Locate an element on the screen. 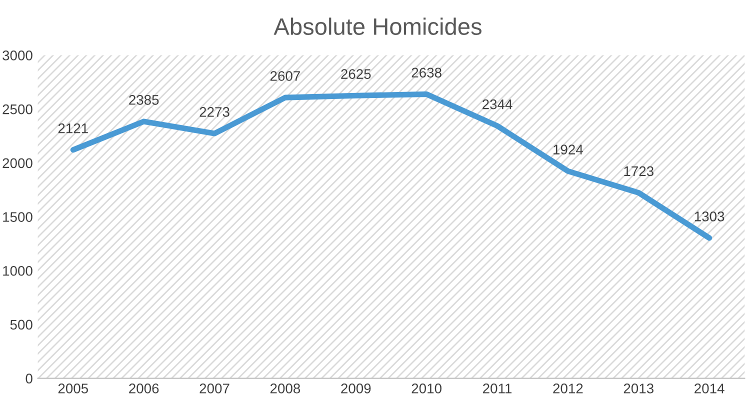  data-label: 2121 is located at coordinates (73, 128).